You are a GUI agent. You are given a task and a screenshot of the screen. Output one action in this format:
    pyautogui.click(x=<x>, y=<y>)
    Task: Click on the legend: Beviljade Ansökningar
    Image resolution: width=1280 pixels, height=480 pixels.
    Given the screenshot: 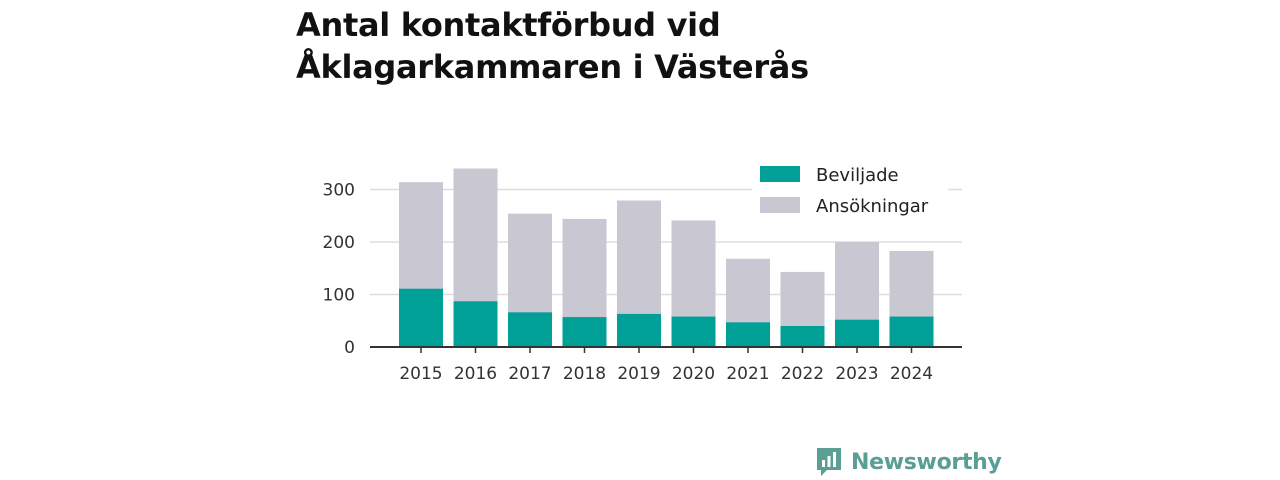 What is the action you would take?
    pyautogui.click(x=850, y=188)
    